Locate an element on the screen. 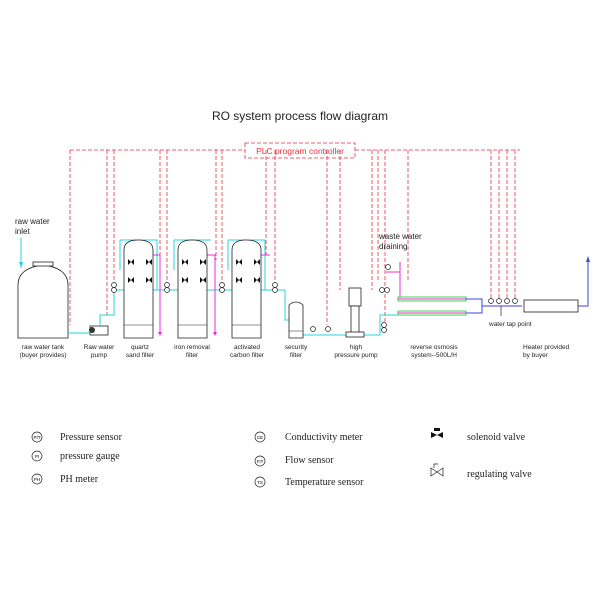 The width and height of the screenshot is (600, 600). legend-item-ts: TS Temperature sensor is located at coordinates (309, 482).